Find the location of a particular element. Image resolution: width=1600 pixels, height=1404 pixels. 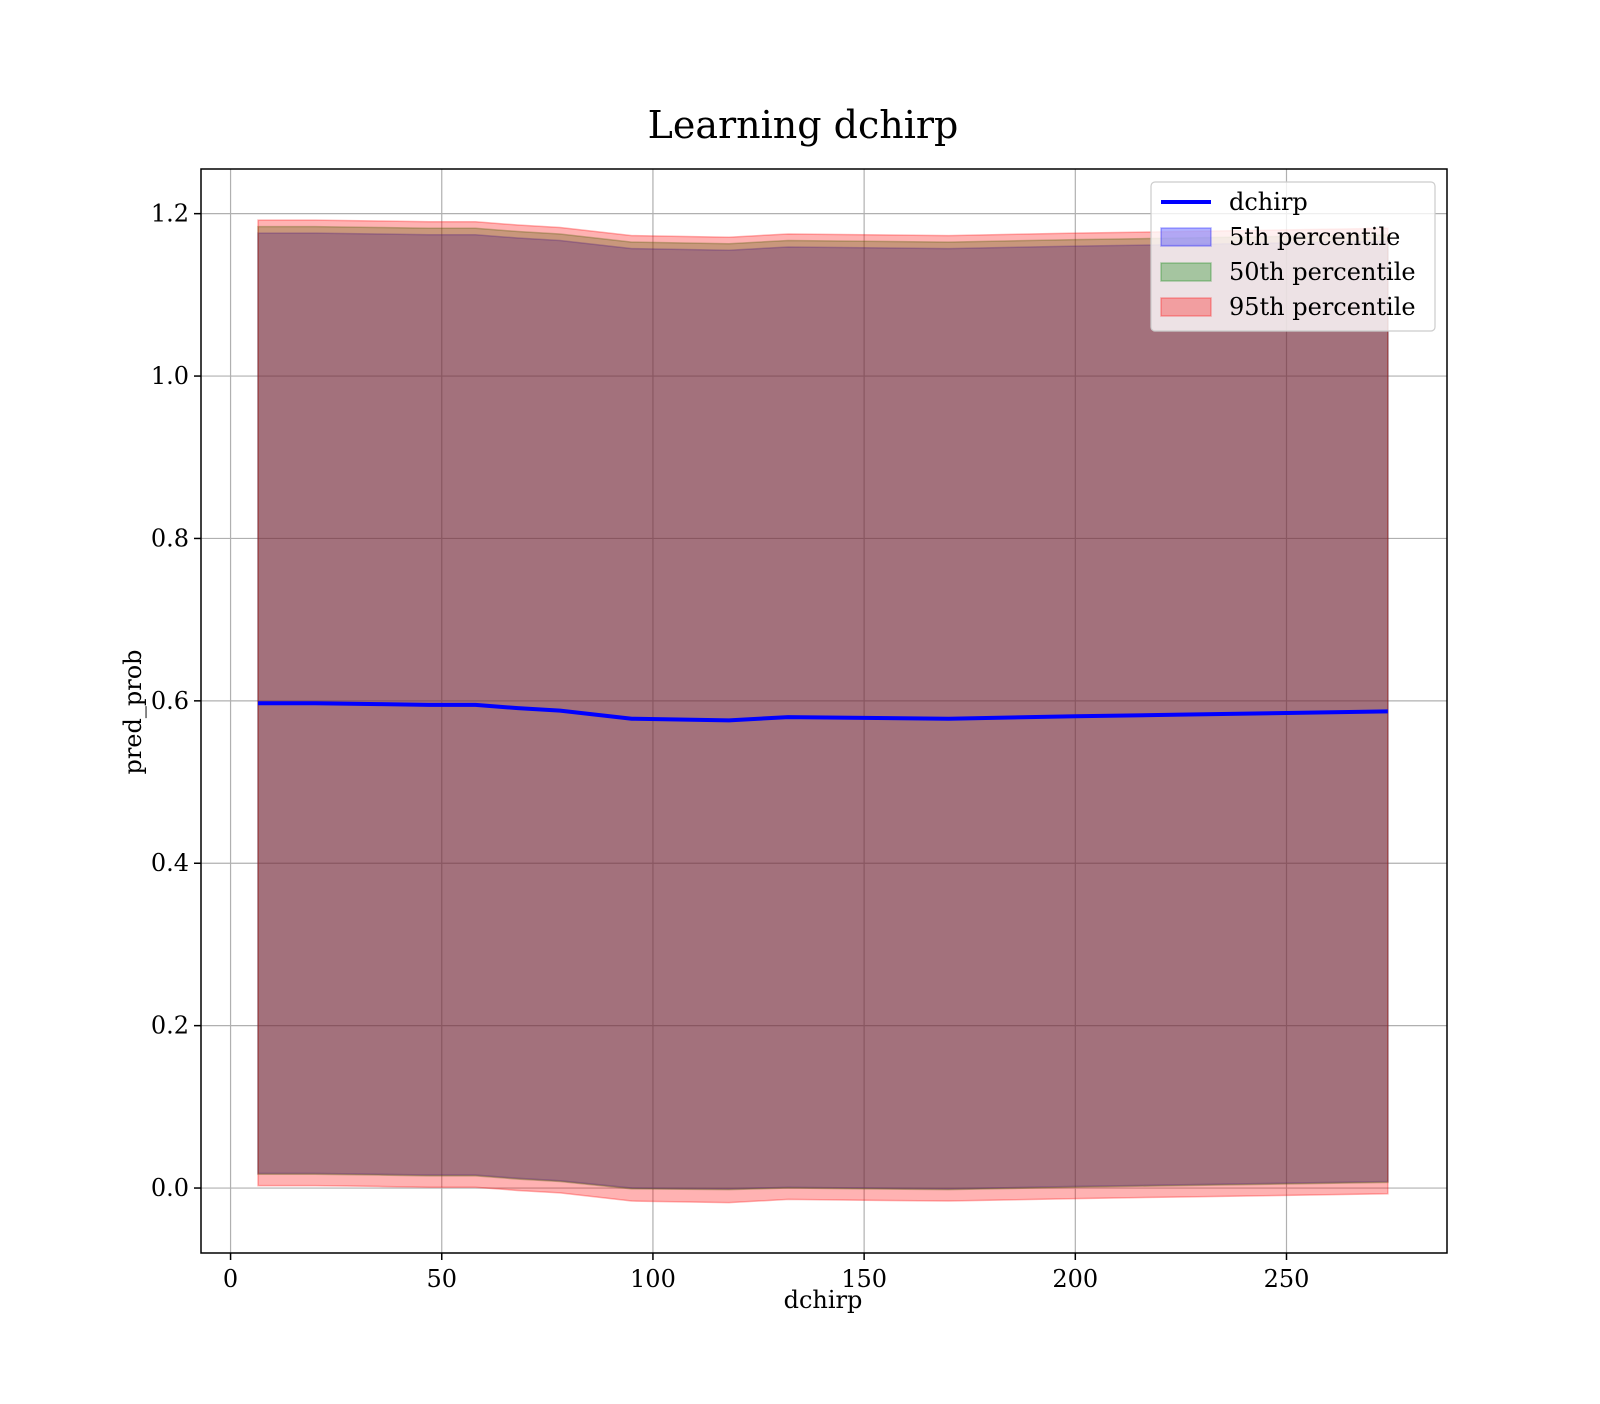

x-tick-label: 0 is located at coordinates (230, 1279).